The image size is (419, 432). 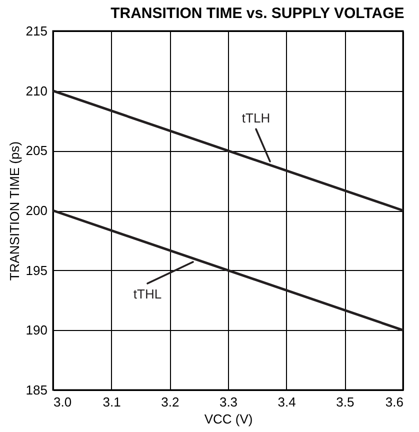 What do you see at coordinates (256, 118) in the screenshot?
I see `text: tTLH` at bounding box center [256, 118].